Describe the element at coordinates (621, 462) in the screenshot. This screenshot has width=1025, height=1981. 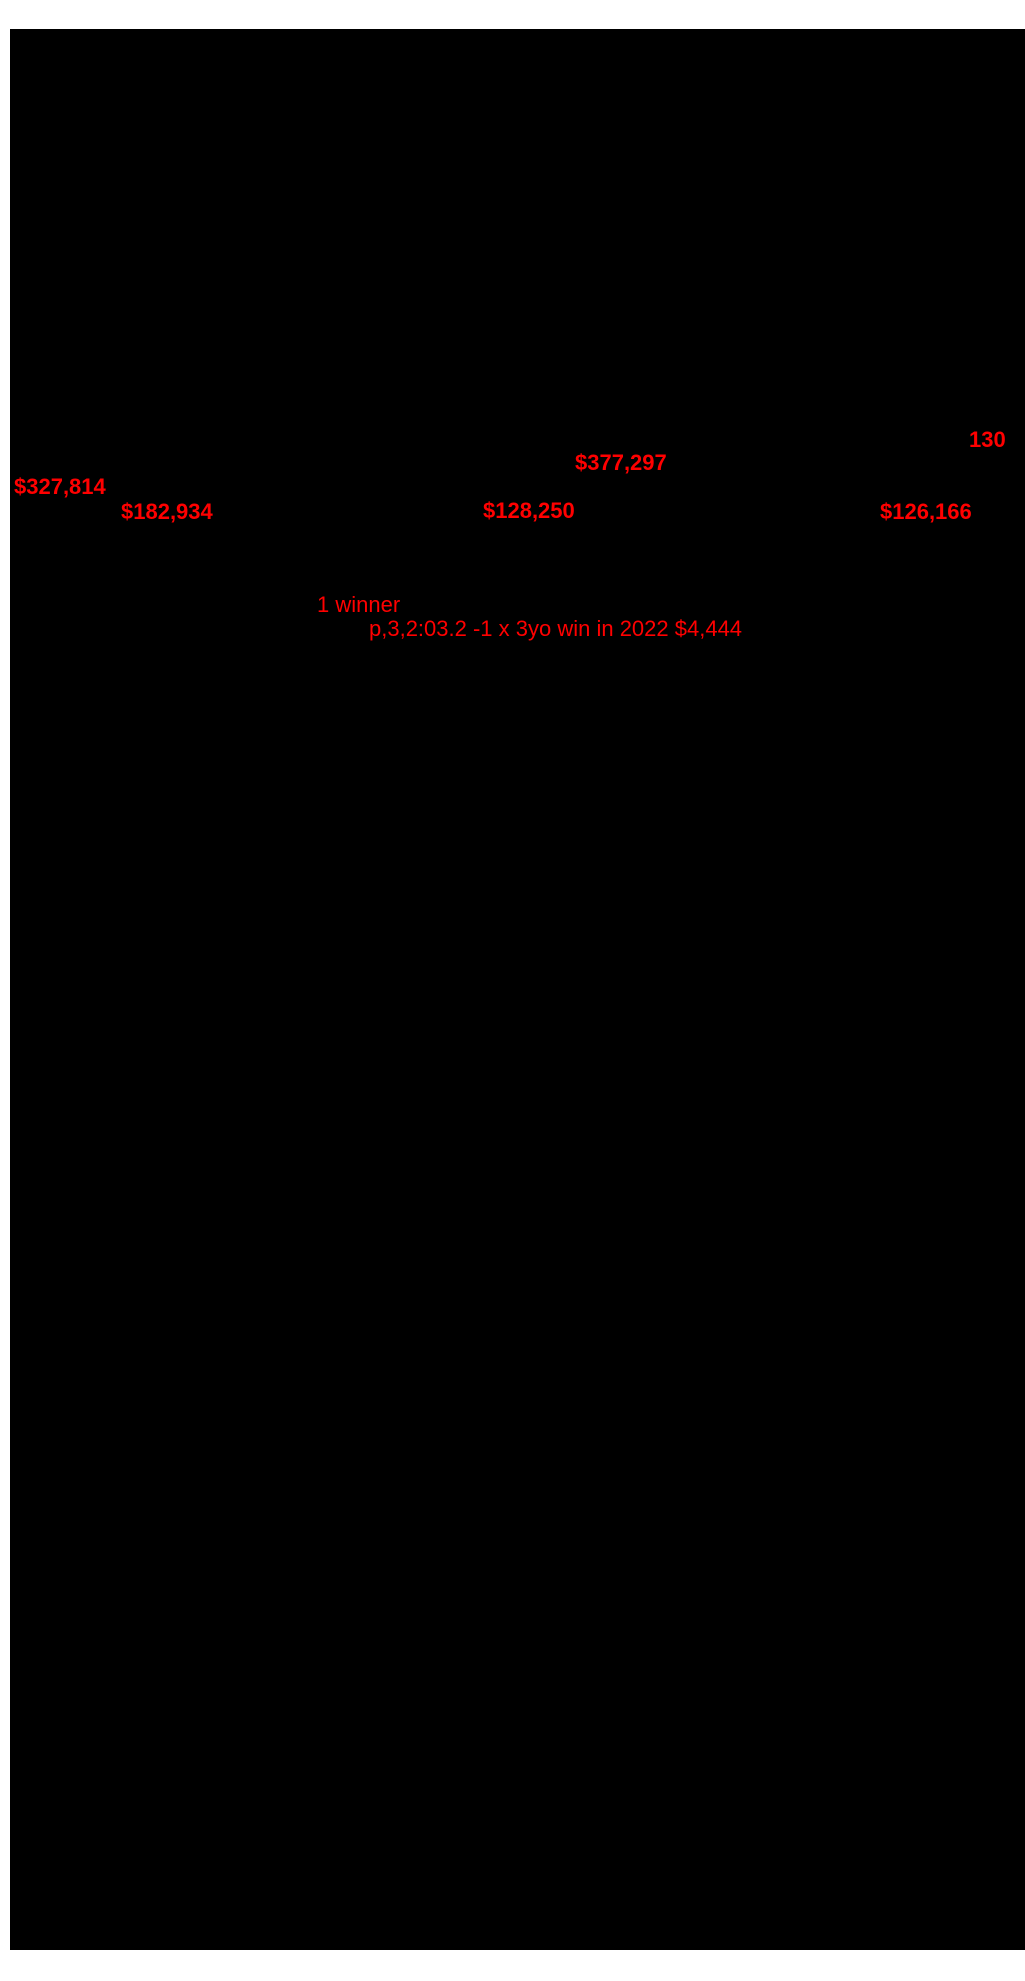
I see `earnings-value-center-top: $377,297` at that location.